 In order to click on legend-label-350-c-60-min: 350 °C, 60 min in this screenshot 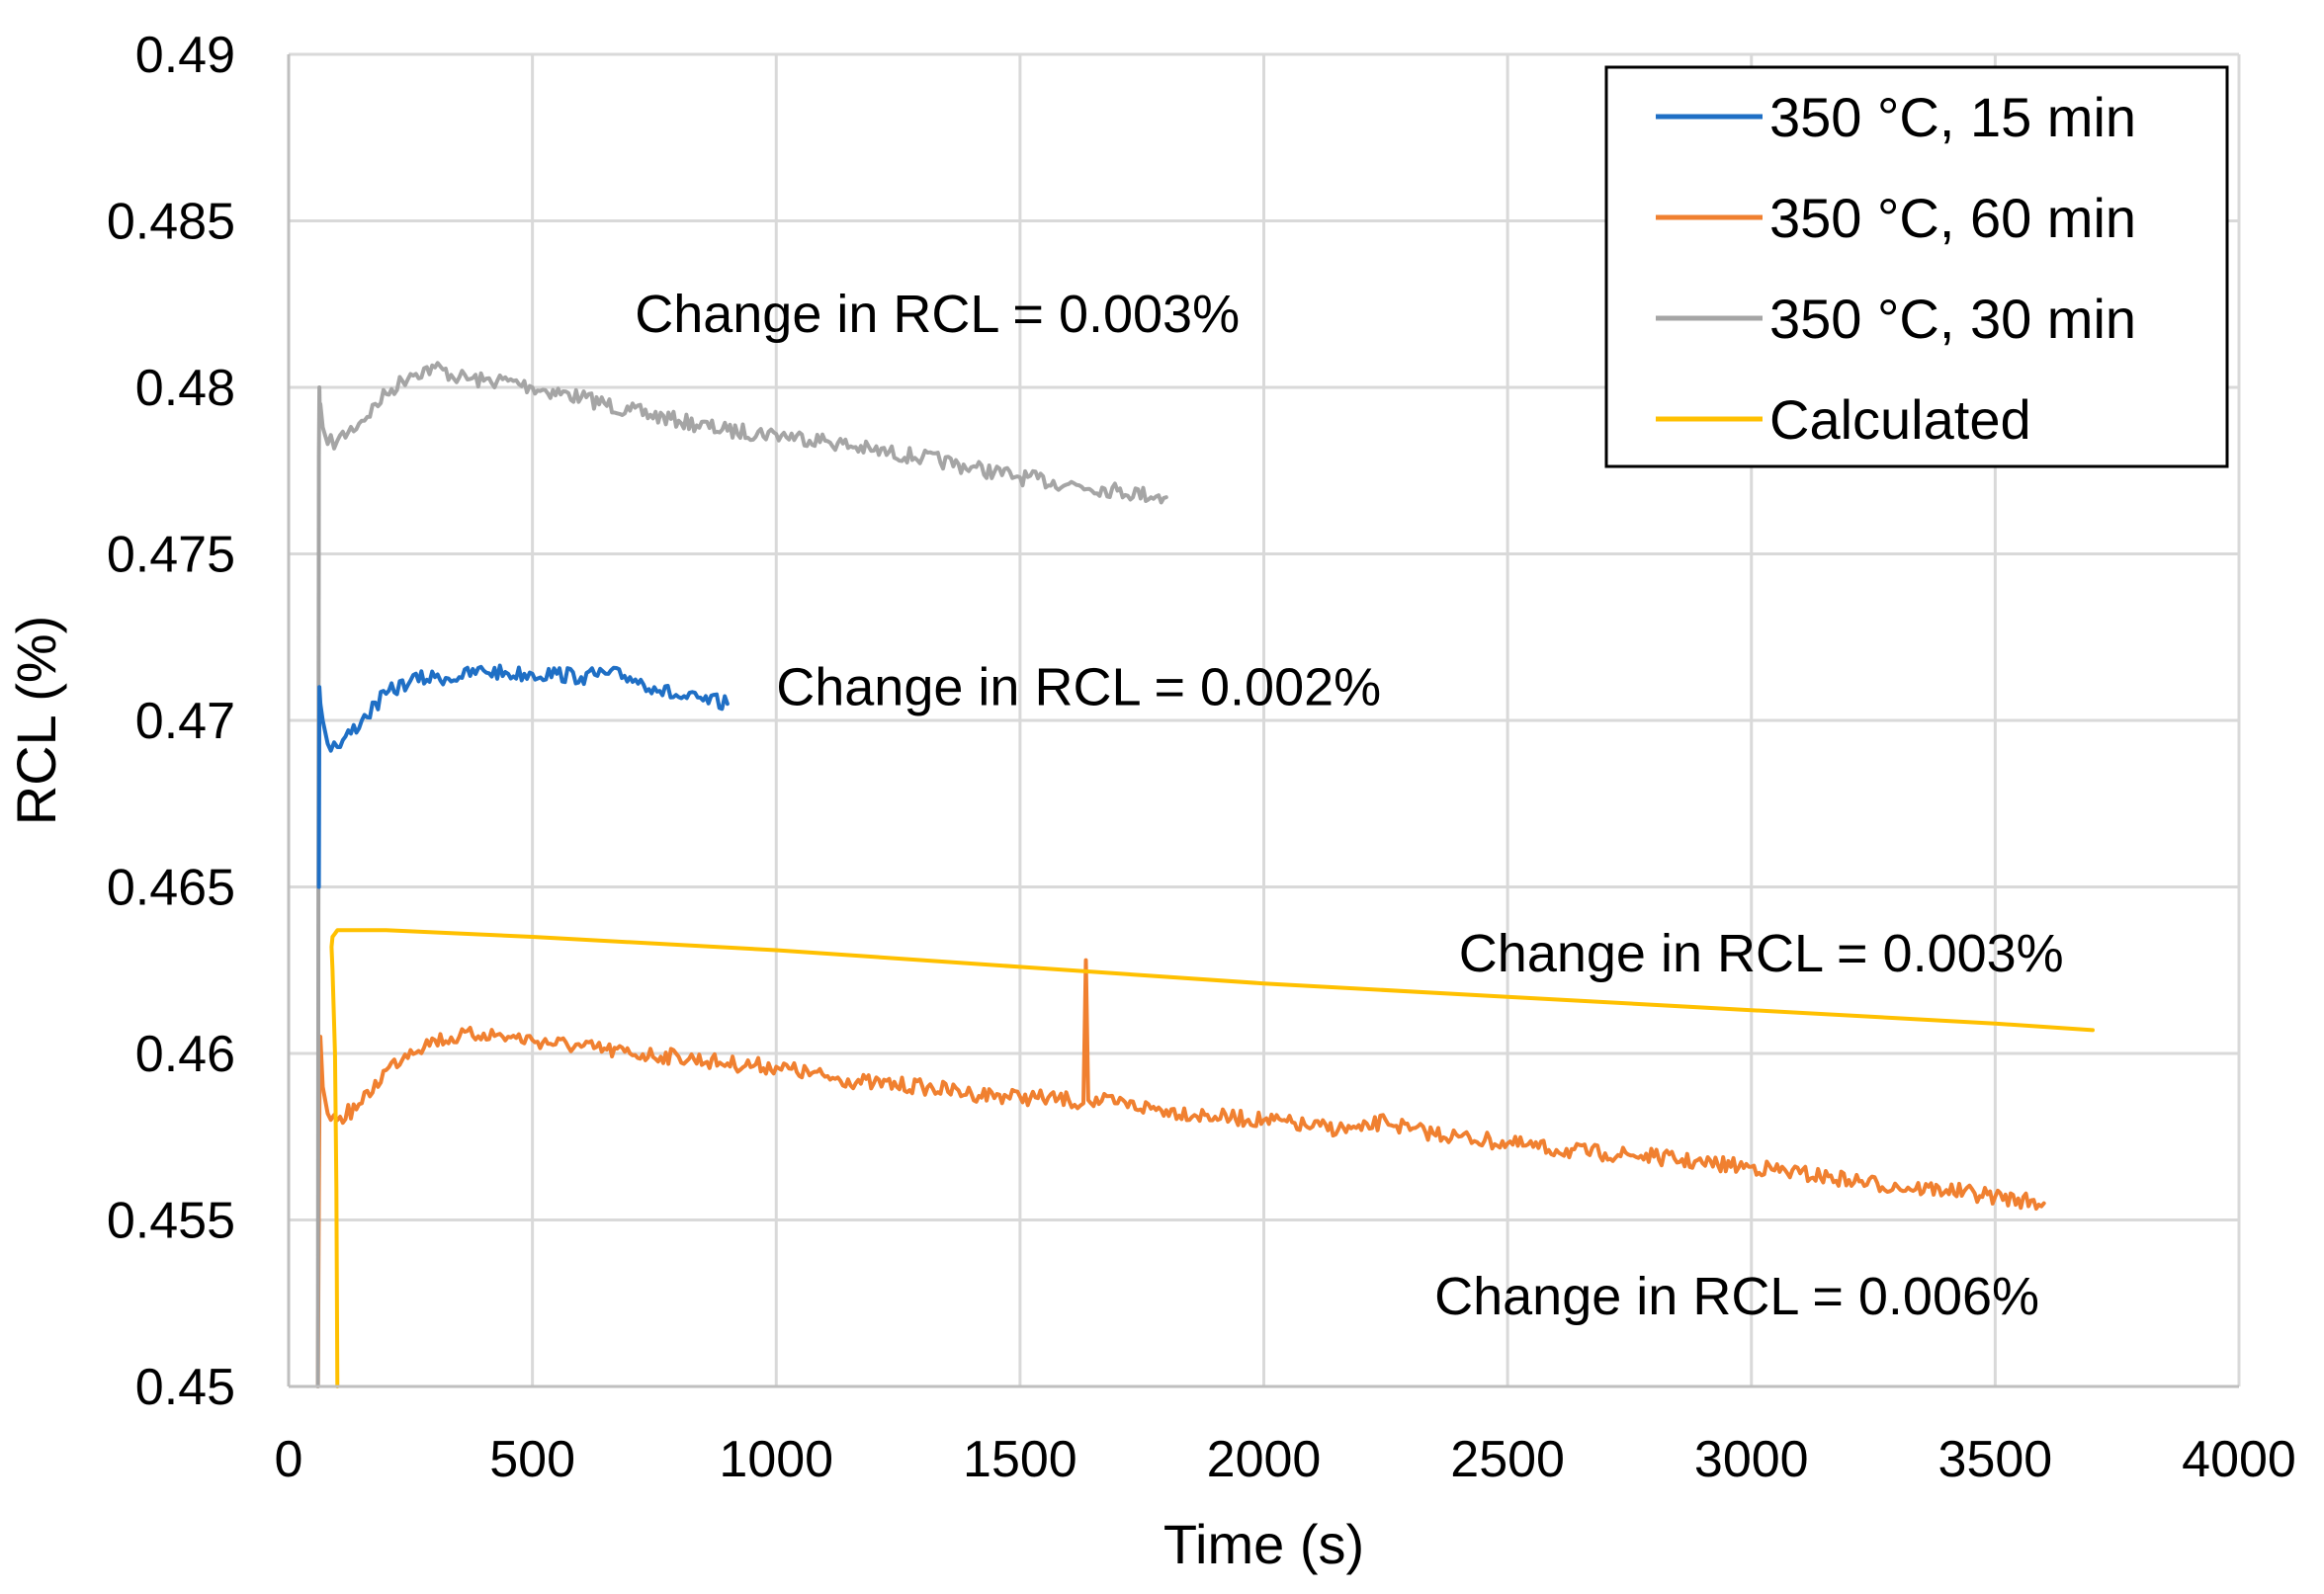, I will do `click(1952, 218)`.